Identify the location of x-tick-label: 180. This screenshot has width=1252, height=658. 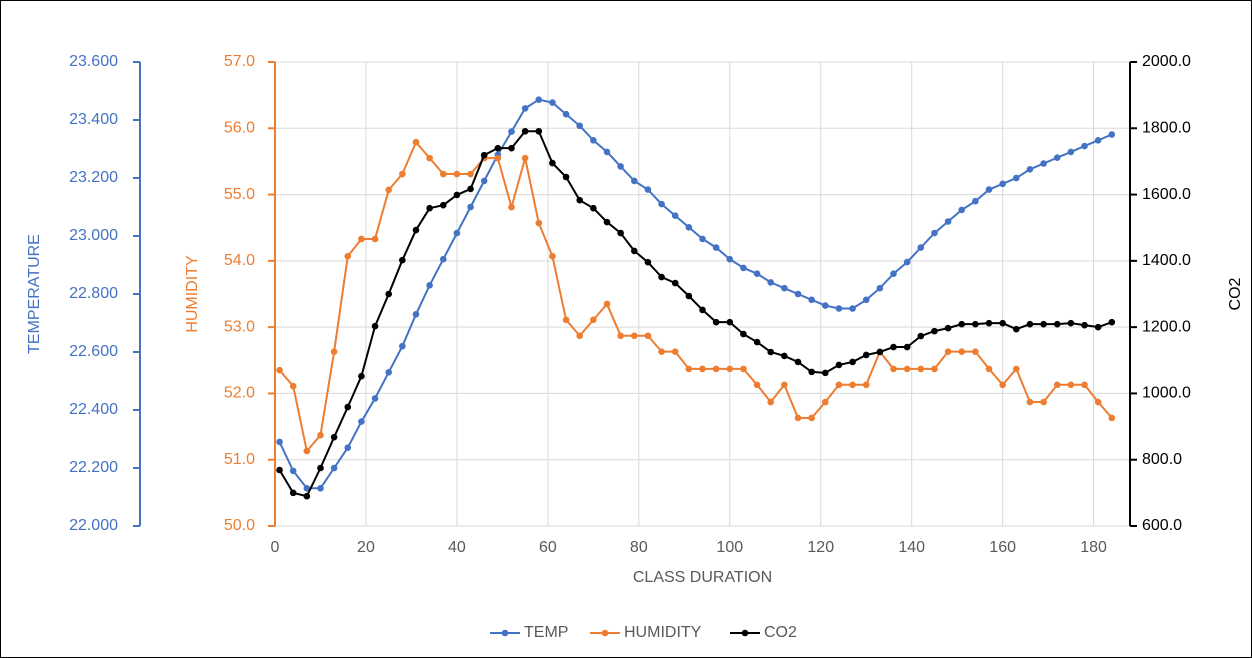
(1093, 547).